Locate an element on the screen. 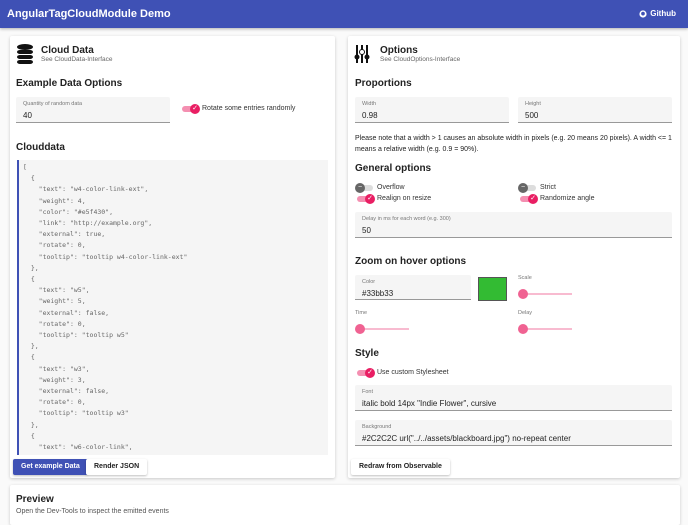  height-input: Height 500 is located at coordinates (595, 110).